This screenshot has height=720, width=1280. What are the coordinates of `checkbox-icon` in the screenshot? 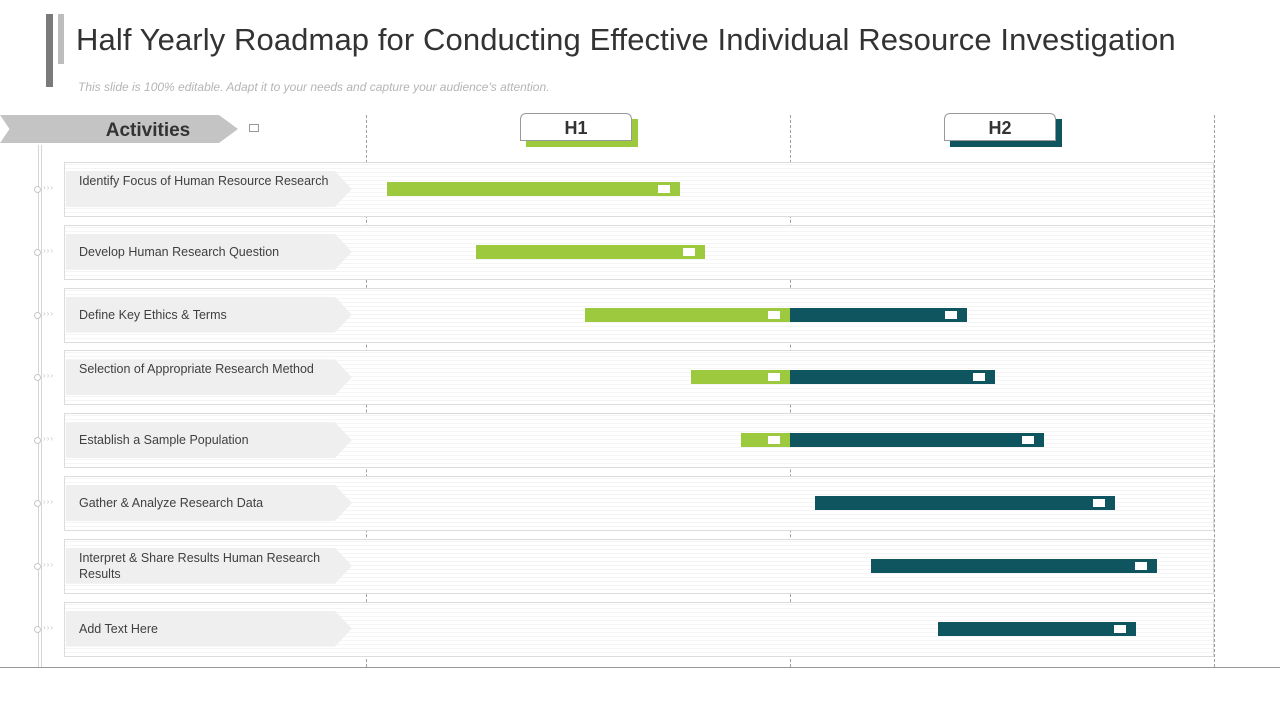 It's located at (254, 128).